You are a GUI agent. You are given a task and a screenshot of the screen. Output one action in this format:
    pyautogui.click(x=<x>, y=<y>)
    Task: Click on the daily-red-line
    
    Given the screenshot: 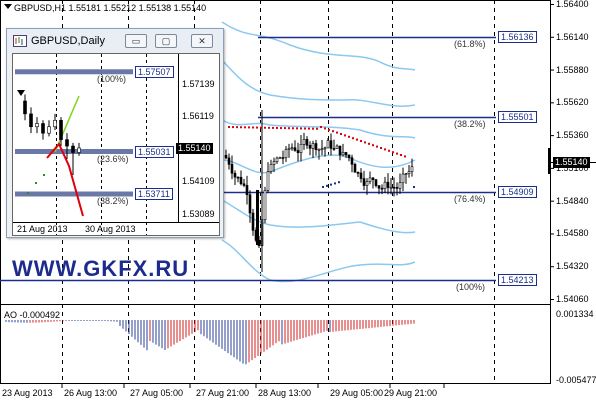 What is the action you would take?
    pyautogui.click(x=65, y=179)
    